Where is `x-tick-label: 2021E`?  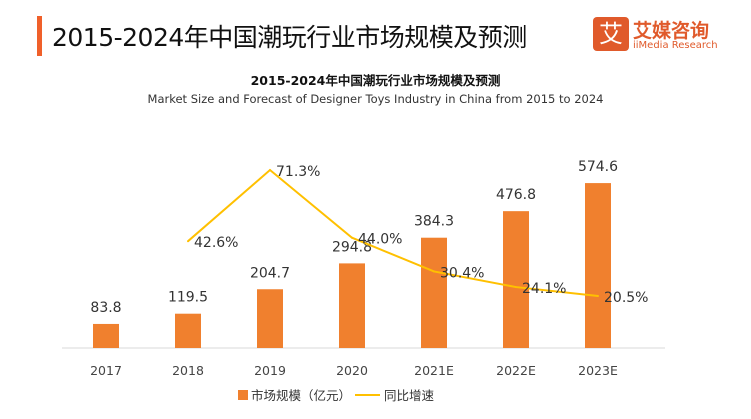 x-tick-label: 2021E is located at coordinates (434, 370).